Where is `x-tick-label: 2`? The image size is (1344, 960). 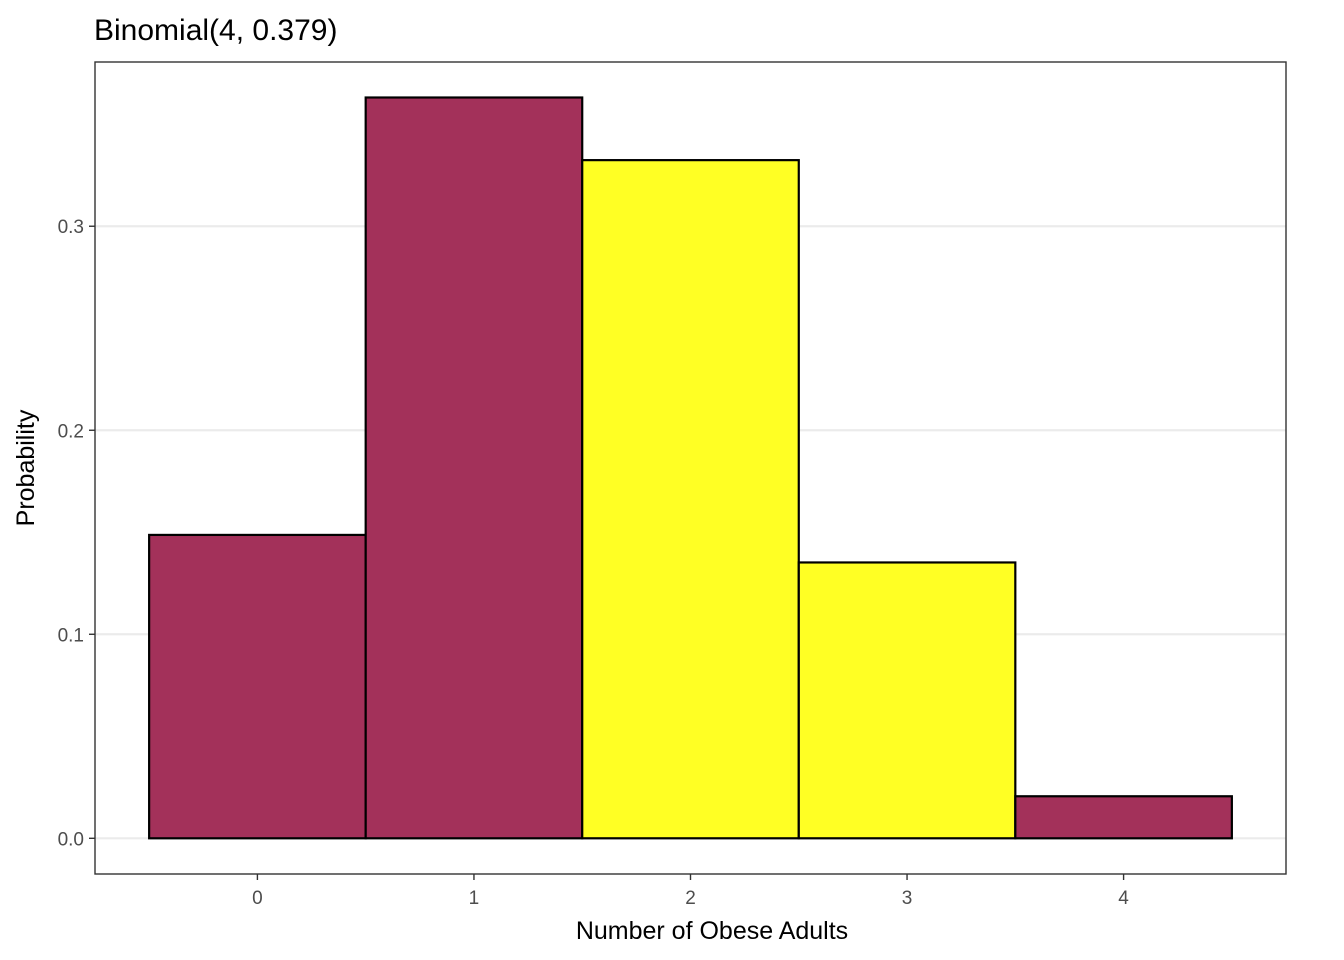 x-tick-label: 2 is located at coordinates (690, 898).